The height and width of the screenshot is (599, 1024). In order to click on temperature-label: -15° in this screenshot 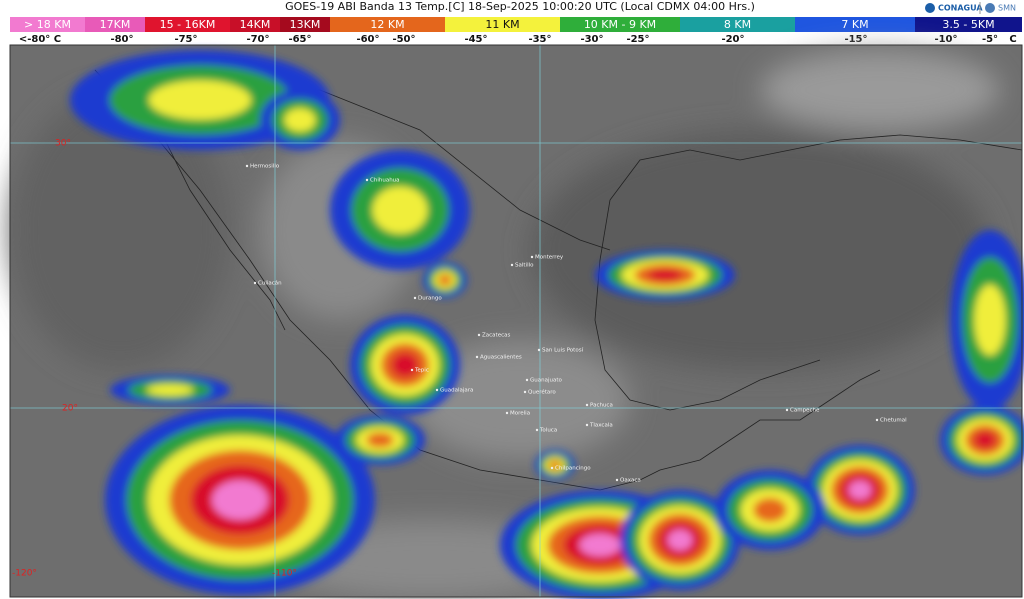, I will do `click(855, 39)`.